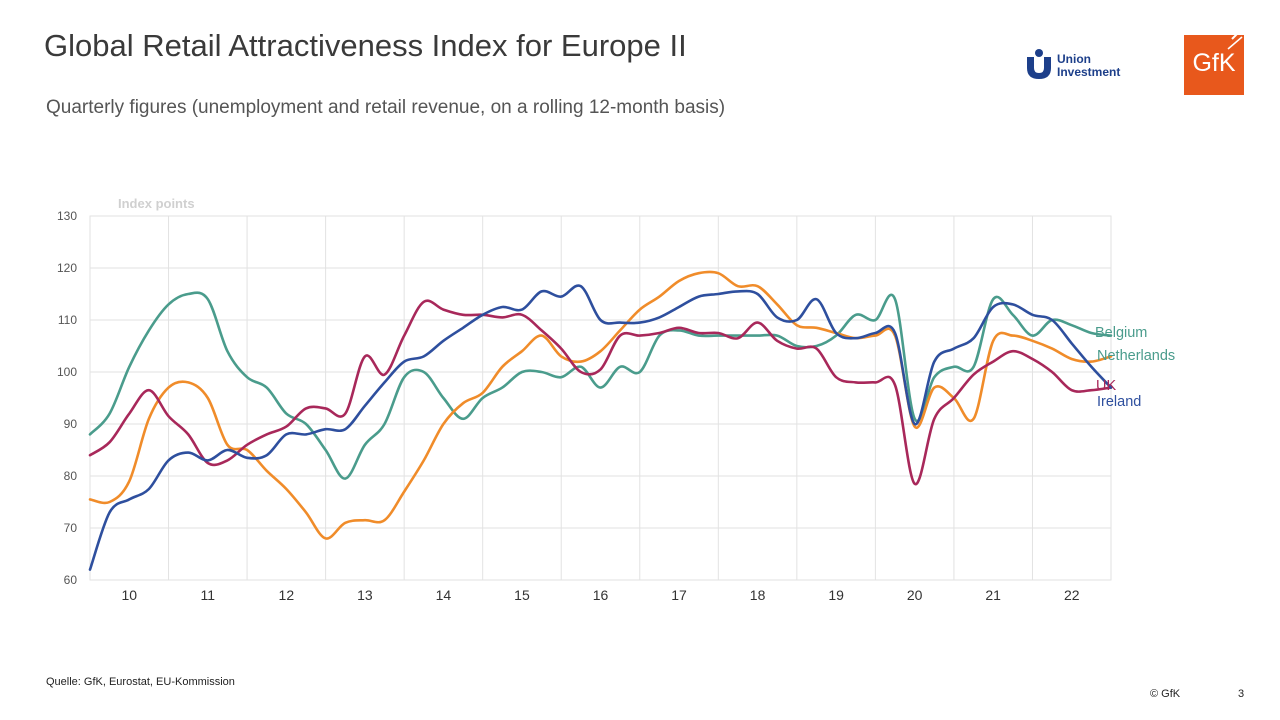 The width and height of the screenshot is (1280, 720). I want to click on x-tick-label: 19, so click(836, 595).